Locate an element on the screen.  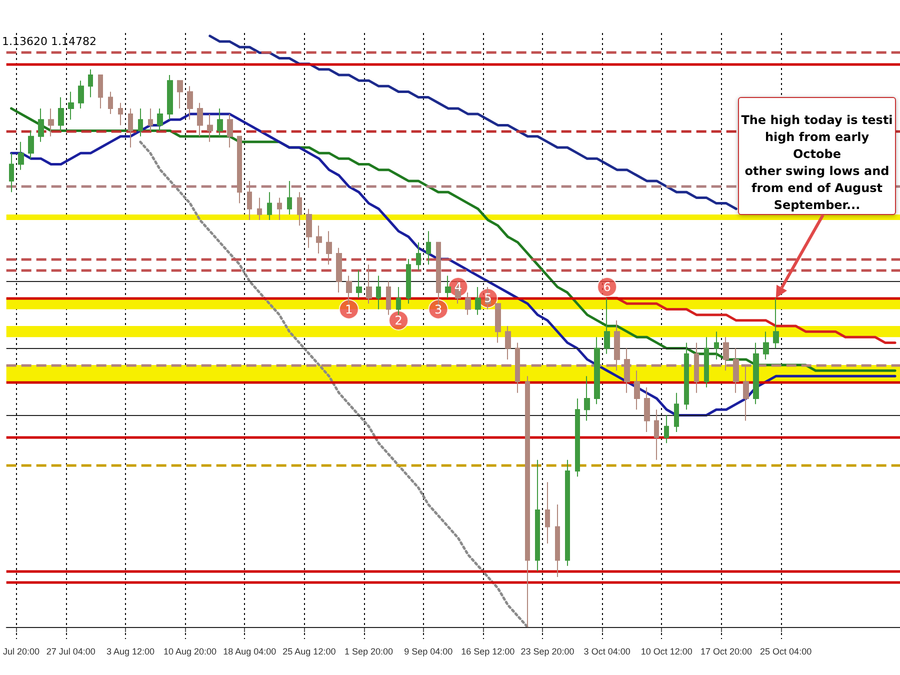
x-tick-label: 27 Jul 04:00 is located at coordinates (71, 651).